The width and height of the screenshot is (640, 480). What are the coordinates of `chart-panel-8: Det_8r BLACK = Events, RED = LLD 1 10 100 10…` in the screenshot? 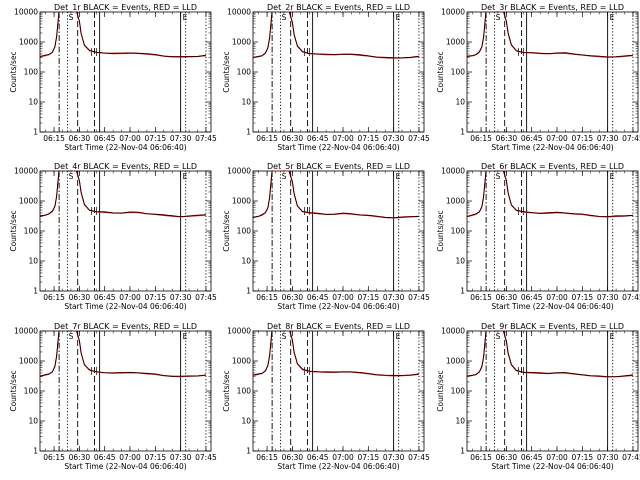 It's located at (326, 396).